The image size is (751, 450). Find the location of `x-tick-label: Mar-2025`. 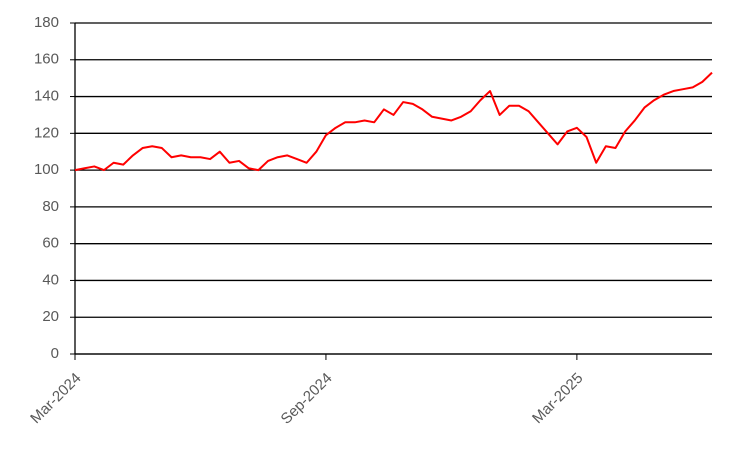

x-tick-label: Mar-2025 is located at coordinates (557, 398).